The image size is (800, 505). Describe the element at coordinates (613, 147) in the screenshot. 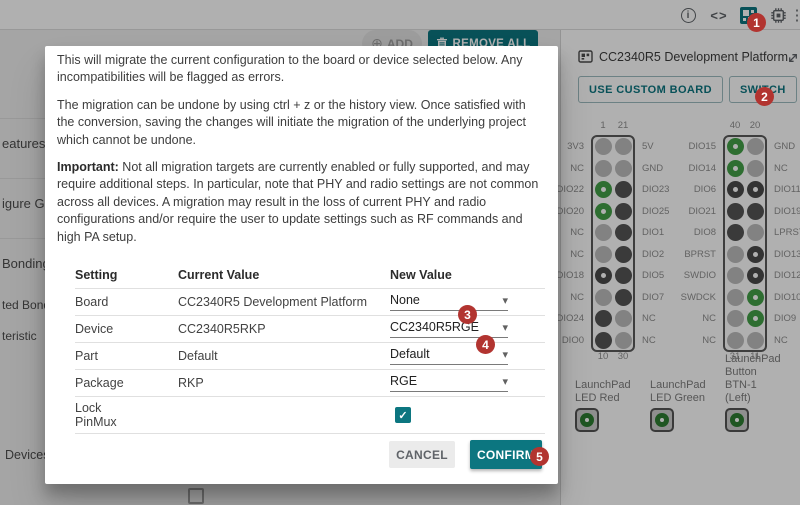

I see `pin-row: 3V3 5V` at that location.